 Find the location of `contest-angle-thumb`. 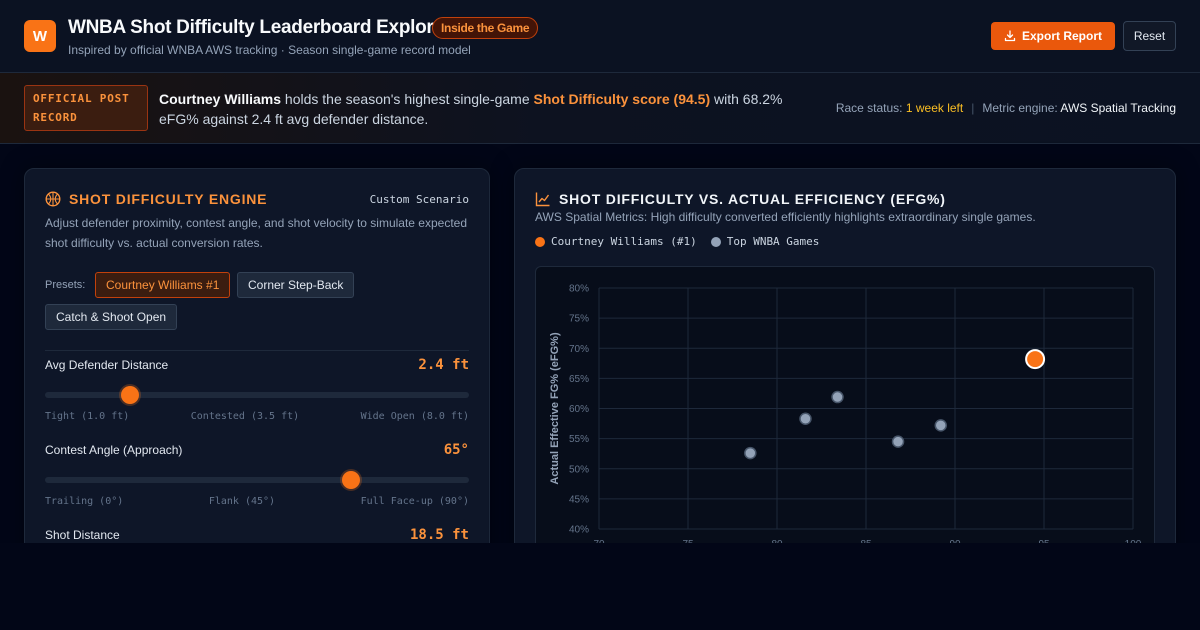

contest-angle-thumb is located at coordinates (351, 480).